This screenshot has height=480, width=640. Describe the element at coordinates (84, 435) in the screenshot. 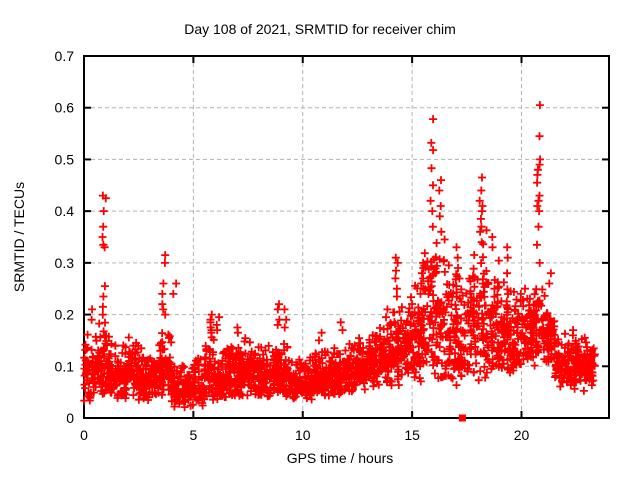

I see `x-tick-label: 0` at that location.